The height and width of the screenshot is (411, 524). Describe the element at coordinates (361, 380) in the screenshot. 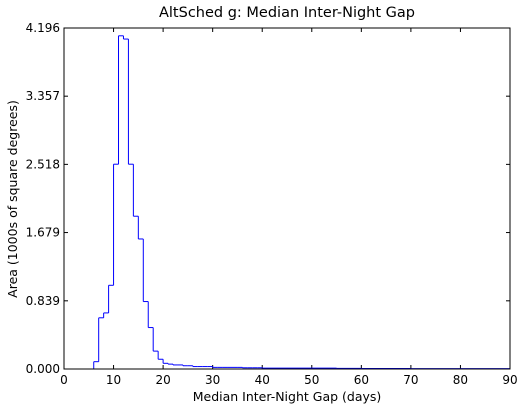

I see `x-tick-label: 60` at that location.